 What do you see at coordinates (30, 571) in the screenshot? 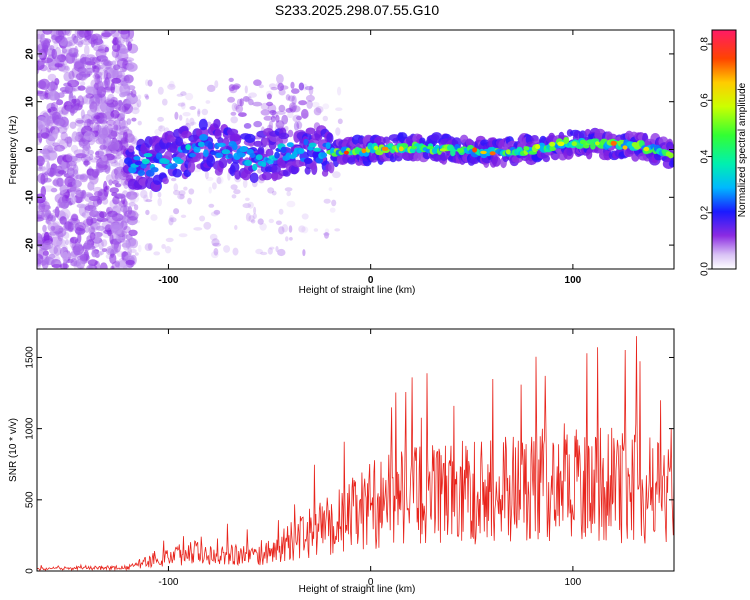
I see `snr-ytick-label: 0` at bounding box center [30, 571].